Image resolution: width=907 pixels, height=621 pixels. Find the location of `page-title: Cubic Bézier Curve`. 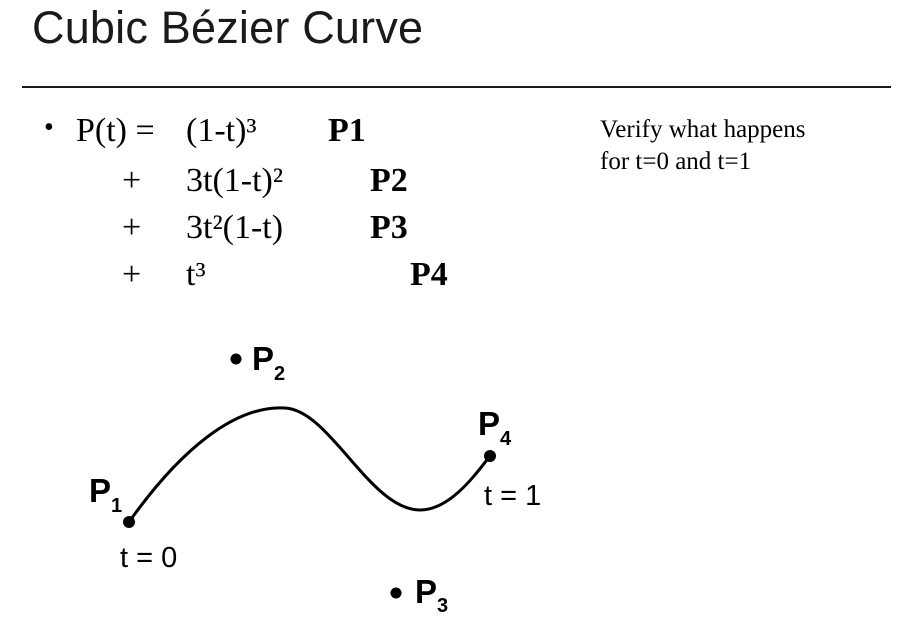

page-title: Cubic Bézier Curve is located at coordinates (228, 27).